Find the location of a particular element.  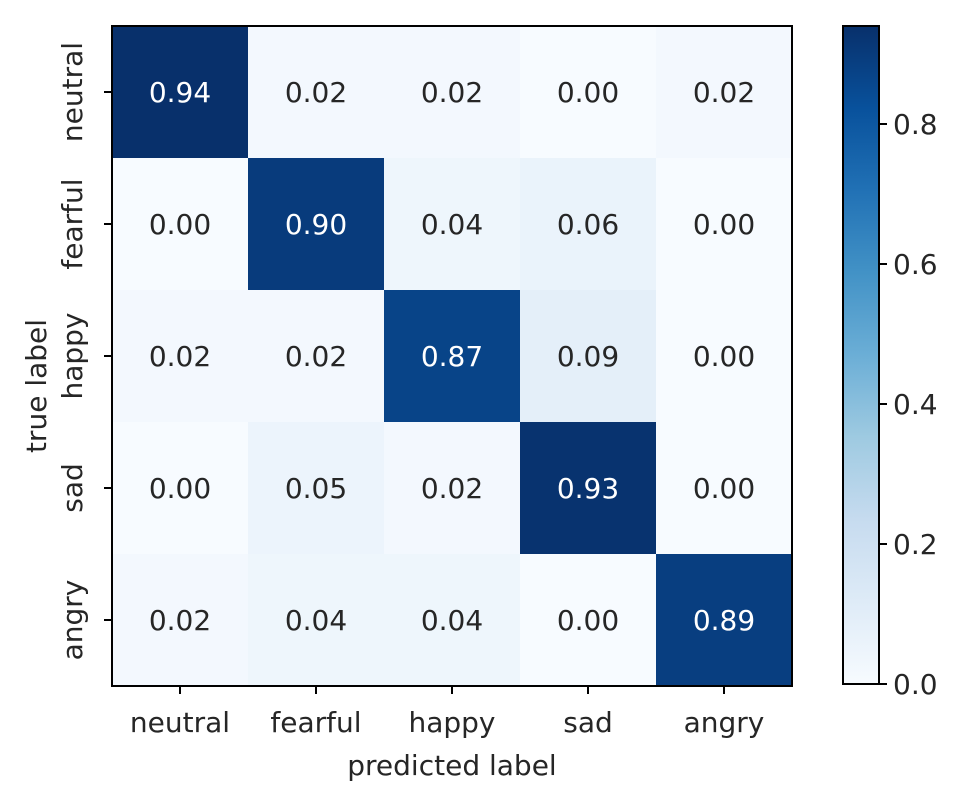

colorbar-tick-label: 0.2 is located at coordinates (915, 544).